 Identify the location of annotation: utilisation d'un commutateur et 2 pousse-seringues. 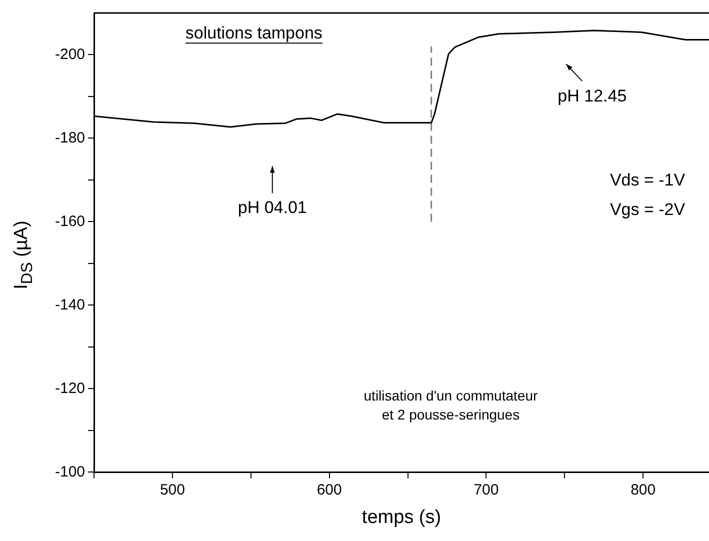
(451, 404).